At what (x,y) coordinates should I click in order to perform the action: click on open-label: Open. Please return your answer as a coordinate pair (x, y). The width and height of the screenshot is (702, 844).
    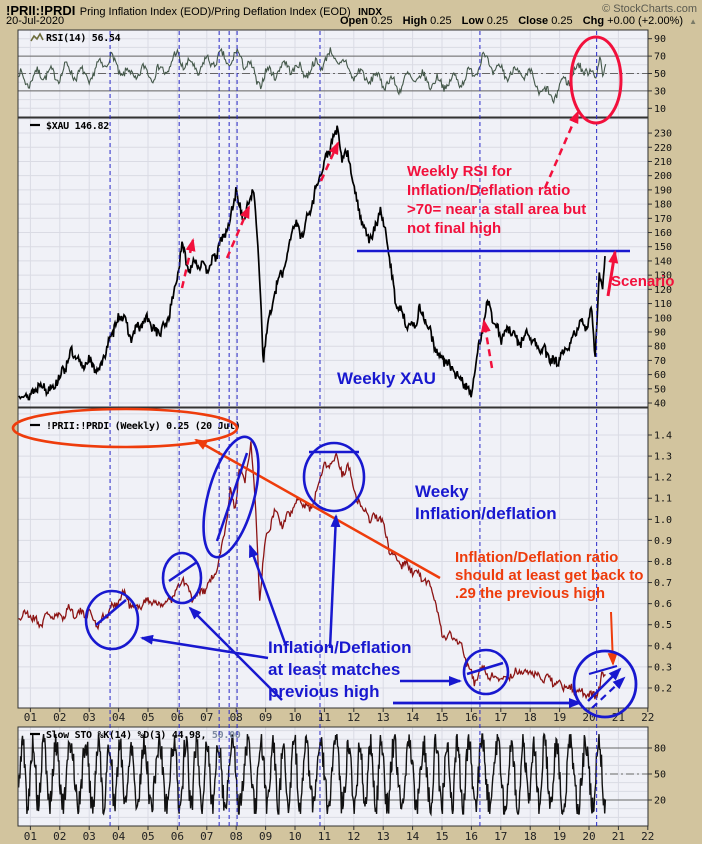
    Looking at the image, I should click on (354, 21).